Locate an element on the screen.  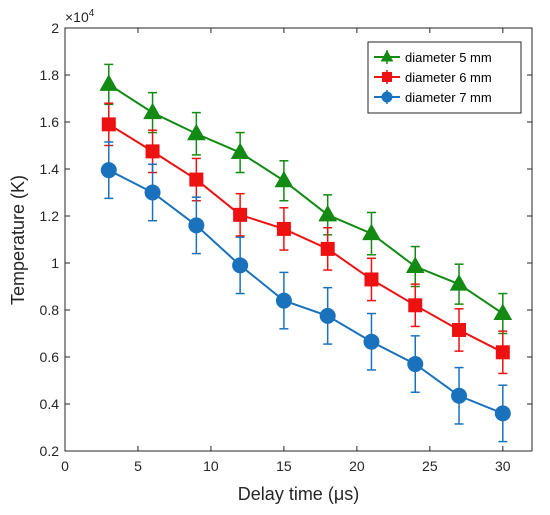
x-tick-label: 15 is located at coordinates (284, 466).